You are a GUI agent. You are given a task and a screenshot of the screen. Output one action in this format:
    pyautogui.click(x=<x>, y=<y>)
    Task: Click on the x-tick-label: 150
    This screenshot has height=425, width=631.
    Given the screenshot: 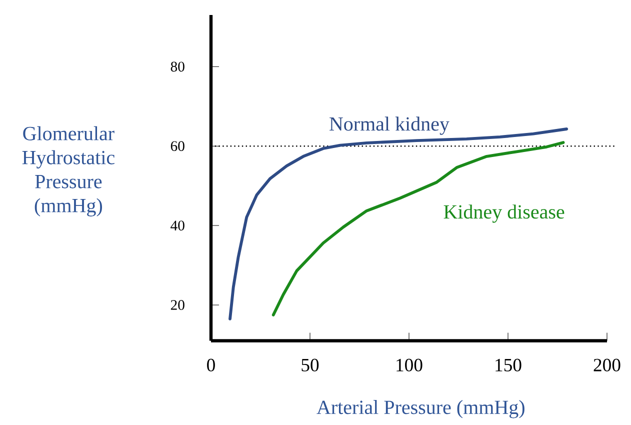 What is the action you would take?
    pyautogui.click(x=509, y=365)
    